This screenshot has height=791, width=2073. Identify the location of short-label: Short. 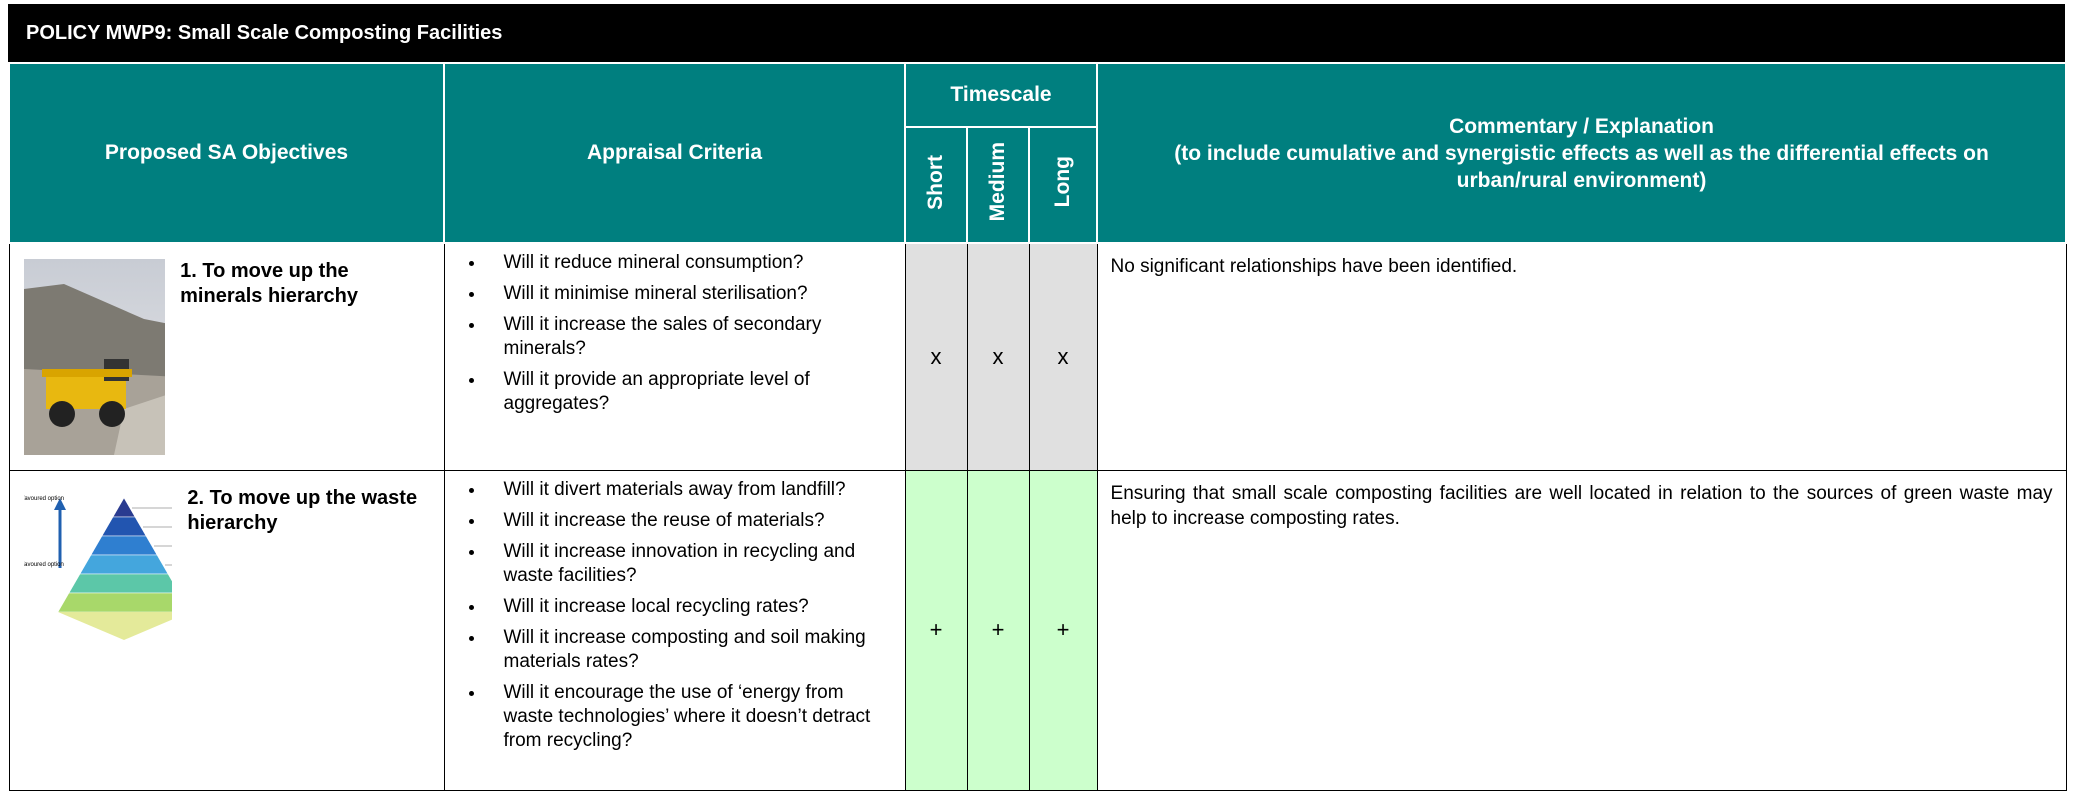
(935, 182).